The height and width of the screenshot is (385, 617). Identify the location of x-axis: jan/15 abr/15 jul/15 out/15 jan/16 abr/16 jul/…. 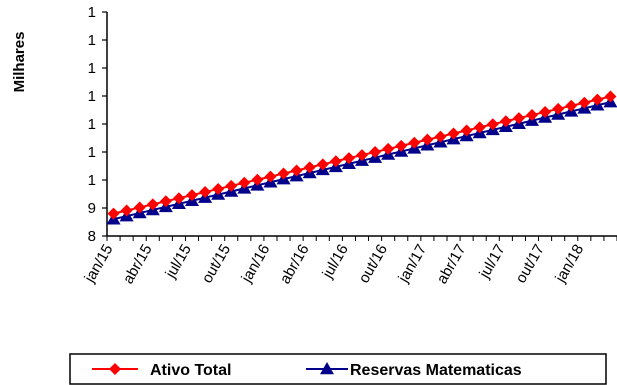
(349, 261).